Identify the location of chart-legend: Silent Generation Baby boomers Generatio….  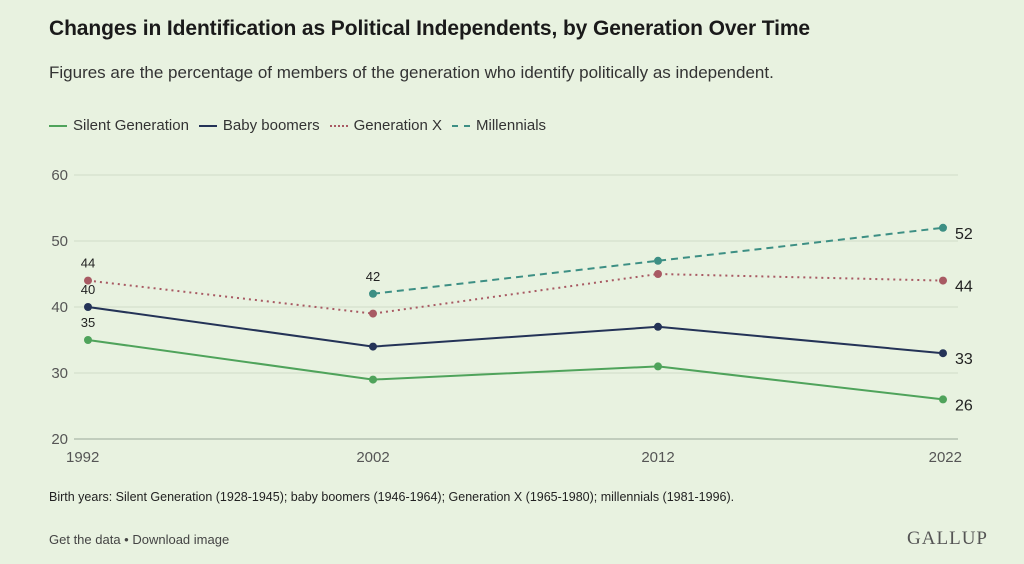
(297, 125).